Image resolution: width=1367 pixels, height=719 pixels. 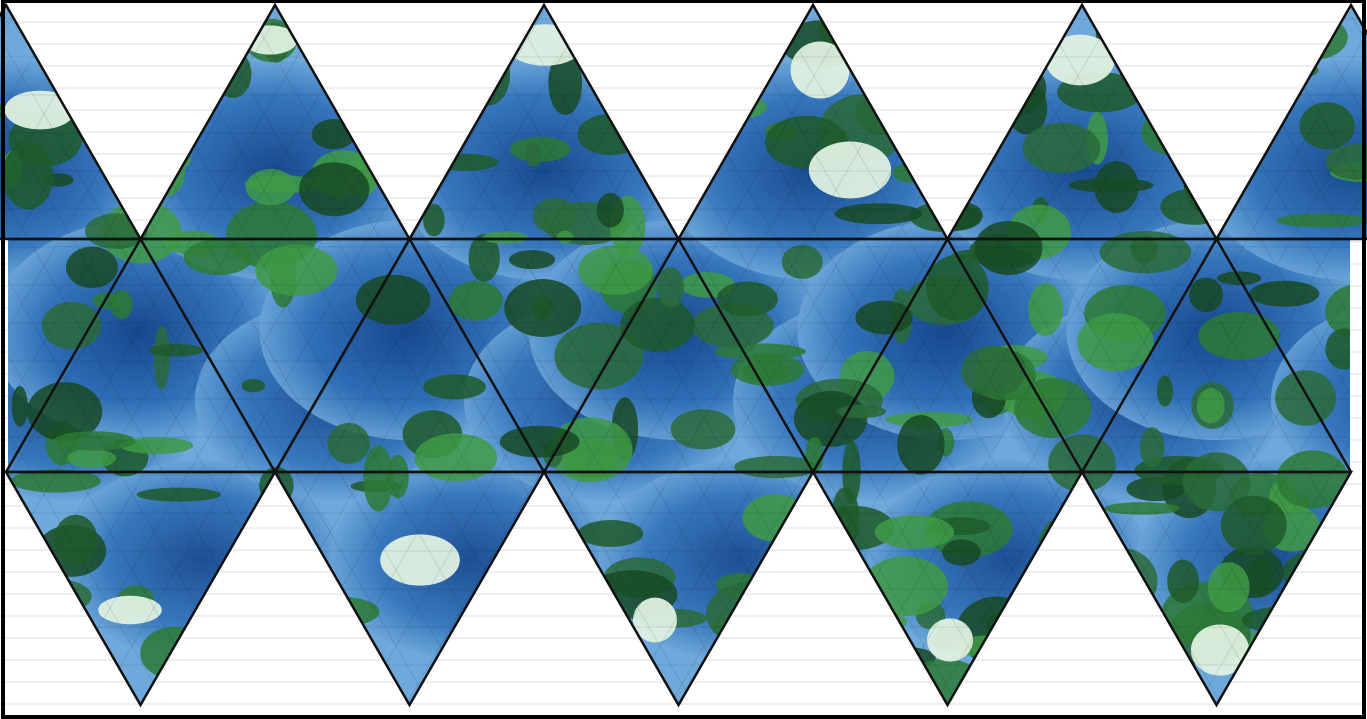 What do you see at coordinates (1290, 121) in the screenshot?
I see `face-edge` at bounding box center [1290, 121].